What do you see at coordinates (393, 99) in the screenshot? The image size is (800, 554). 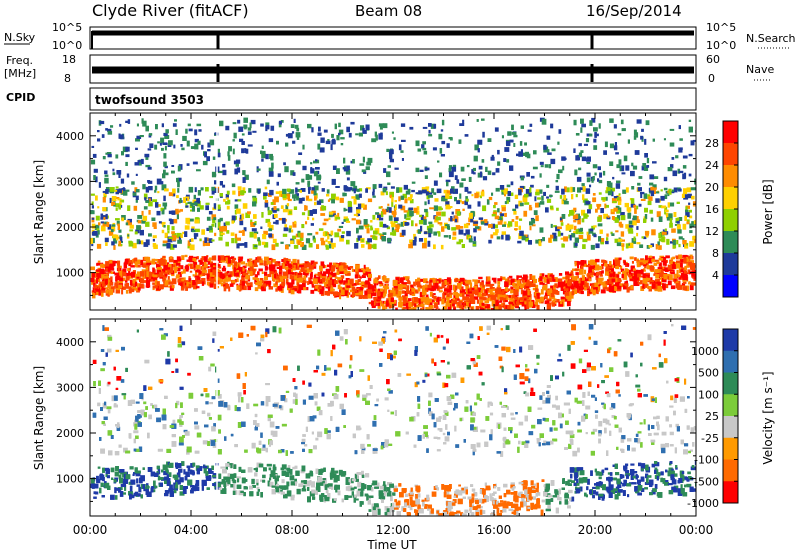 I see `cpid-panel` at bounding box center [393, 99].